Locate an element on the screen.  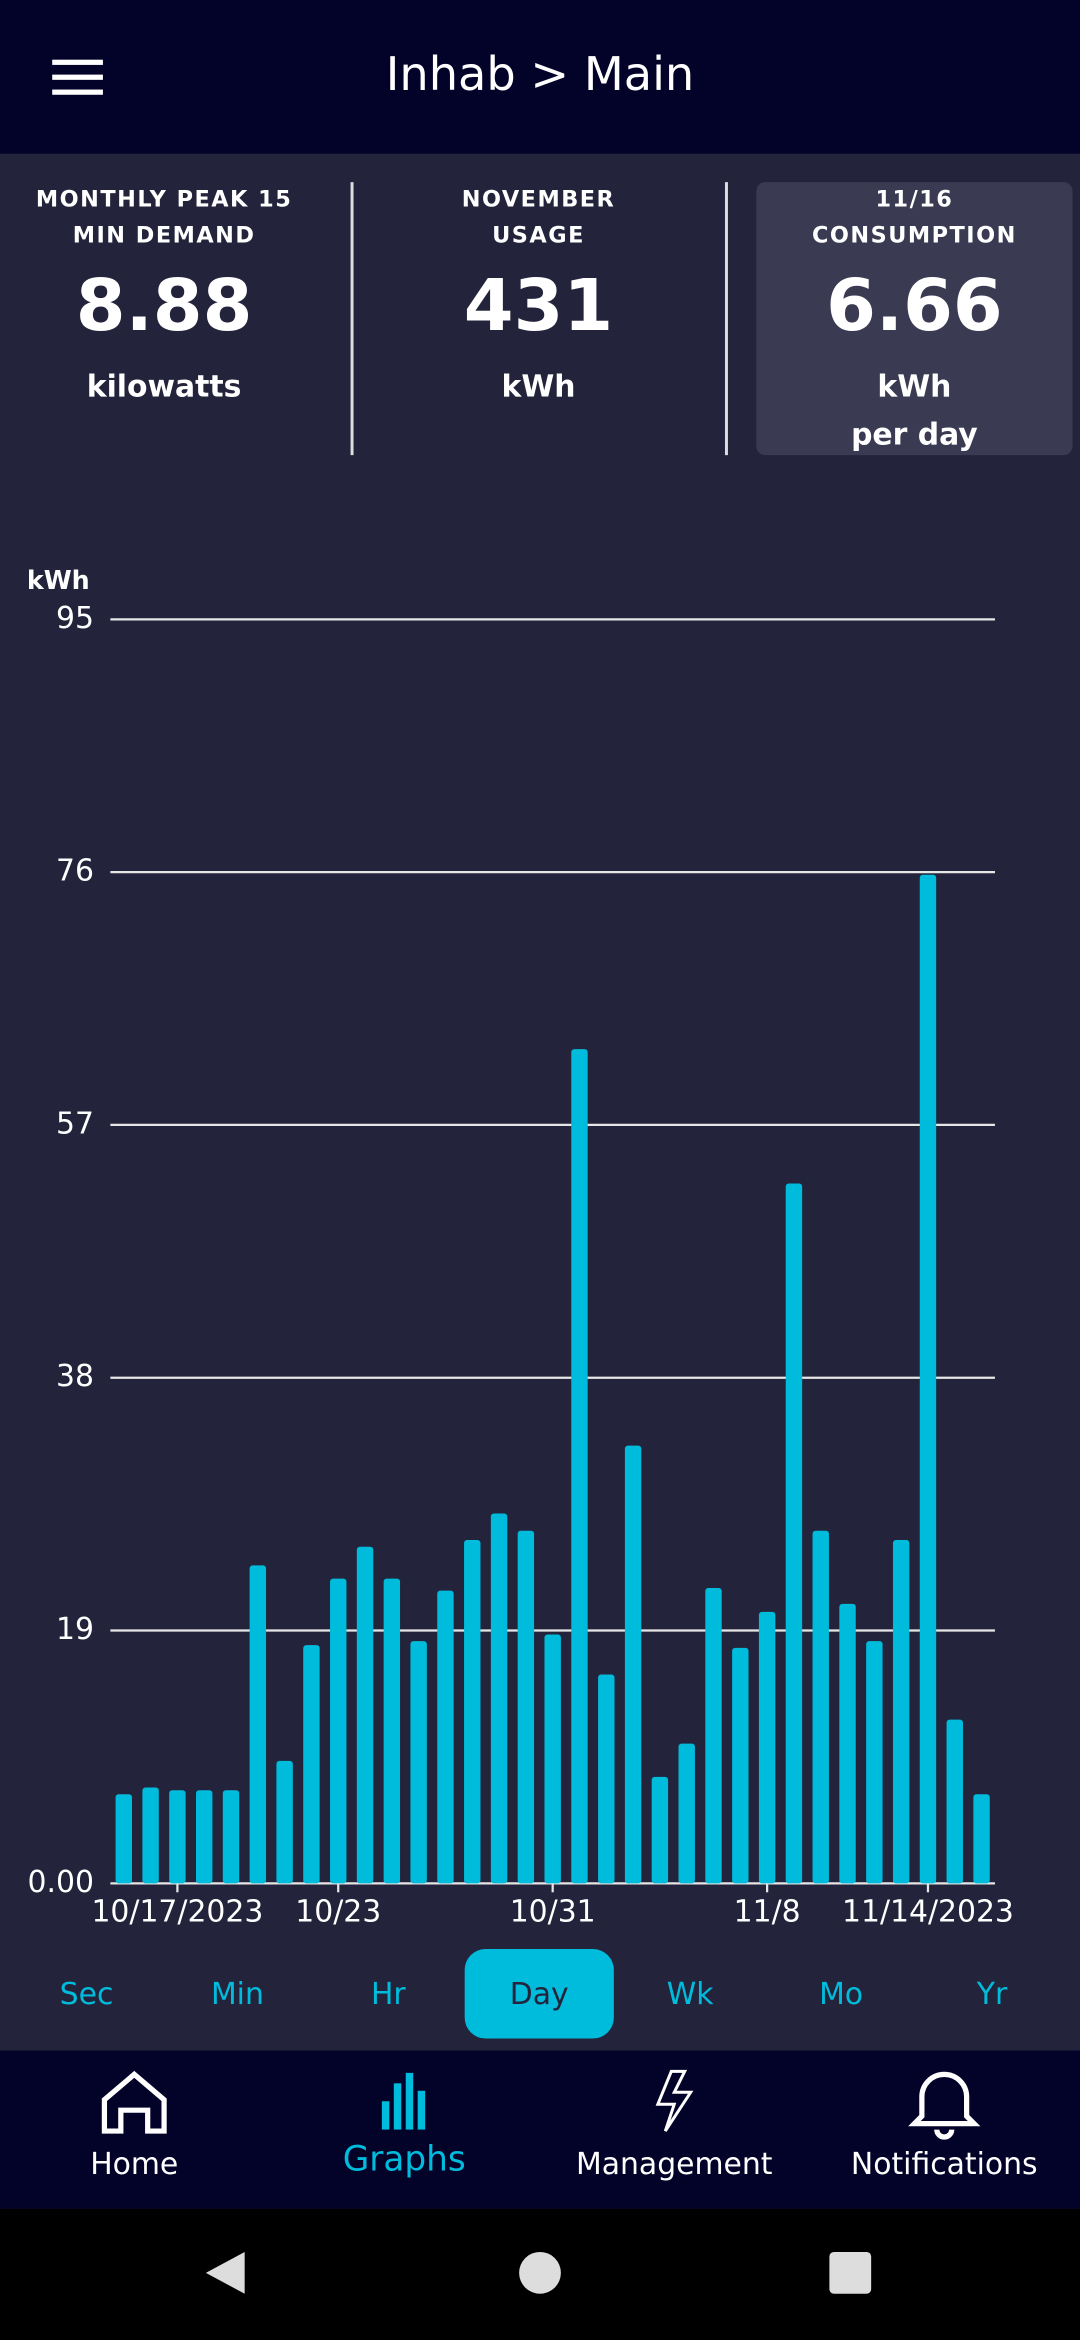
card-highlight is located at coordinates (914, 319).